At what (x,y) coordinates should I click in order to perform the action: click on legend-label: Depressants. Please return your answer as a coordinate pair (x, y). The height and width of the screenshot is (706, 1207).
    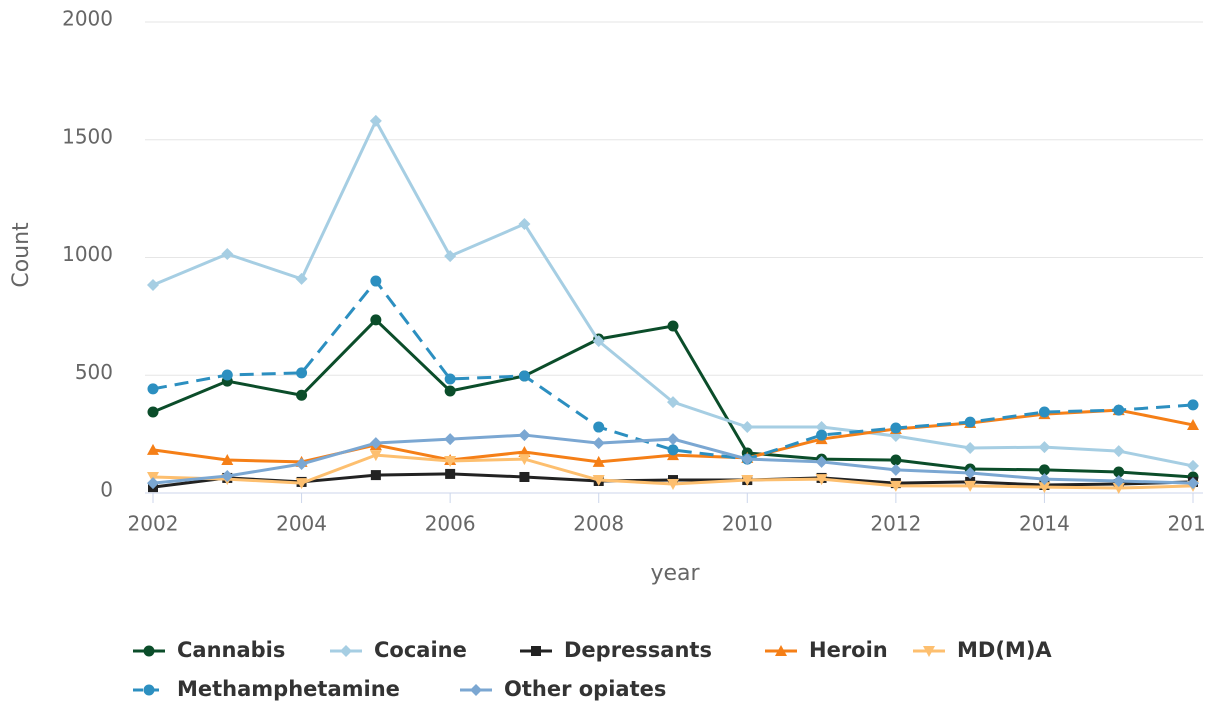
    Looking at the image, I should click on (638, 650).